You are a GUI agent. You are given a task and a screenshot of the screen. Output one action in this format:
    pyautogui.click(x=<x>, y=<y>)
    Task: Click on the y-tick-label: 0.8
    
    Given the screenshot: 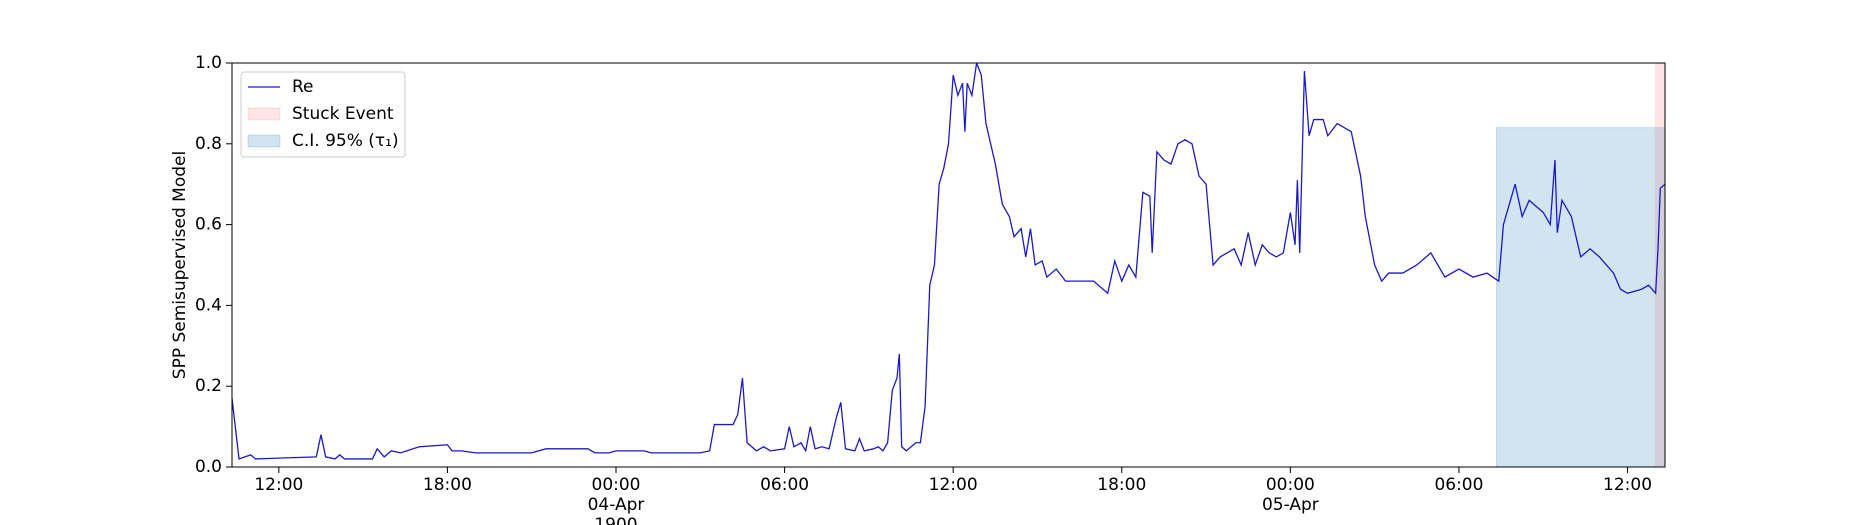 What is the action you would take?
    pyautogui.click(x=208, y=144)
    